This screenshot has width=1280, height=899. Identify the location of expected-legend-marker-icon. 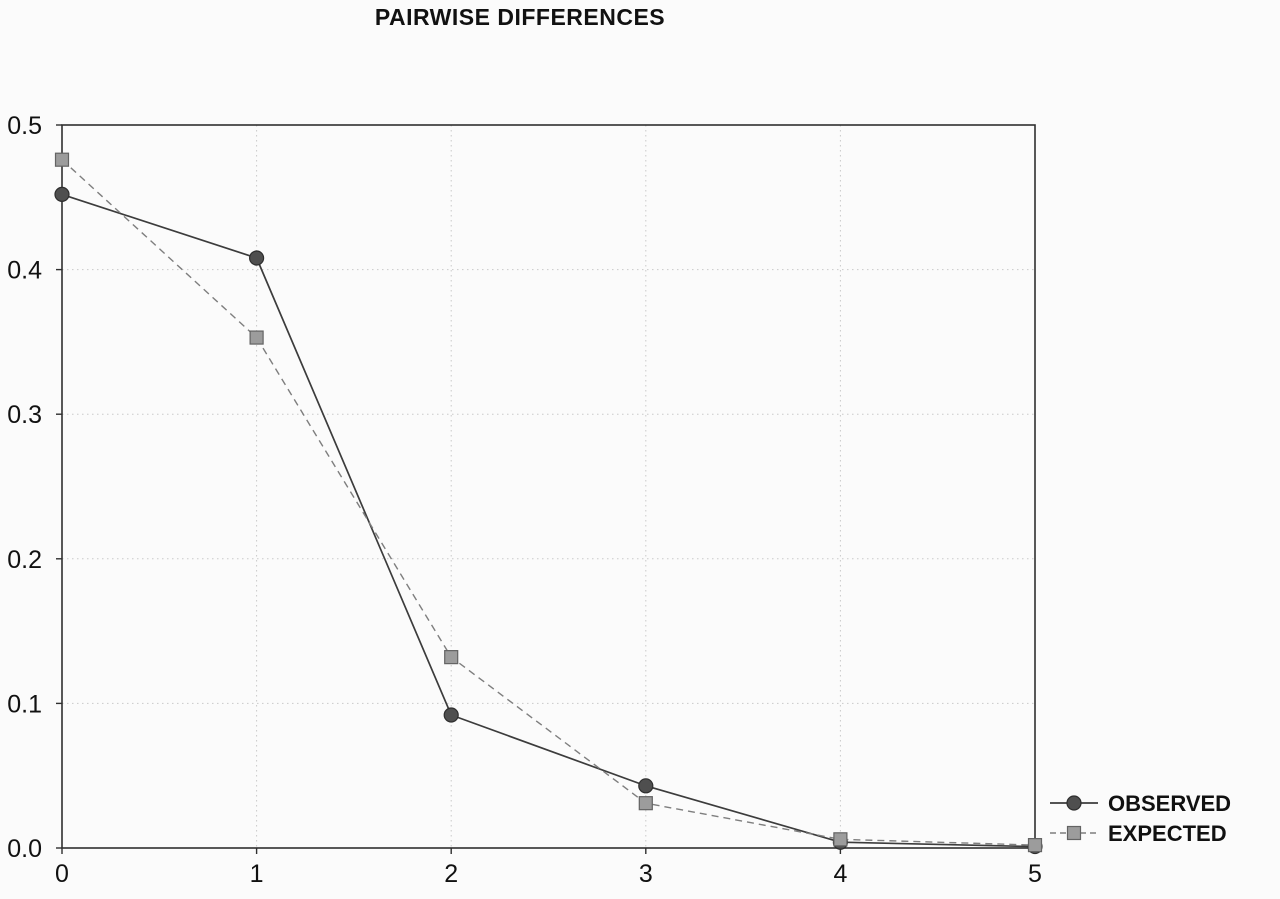
(1074, 833).